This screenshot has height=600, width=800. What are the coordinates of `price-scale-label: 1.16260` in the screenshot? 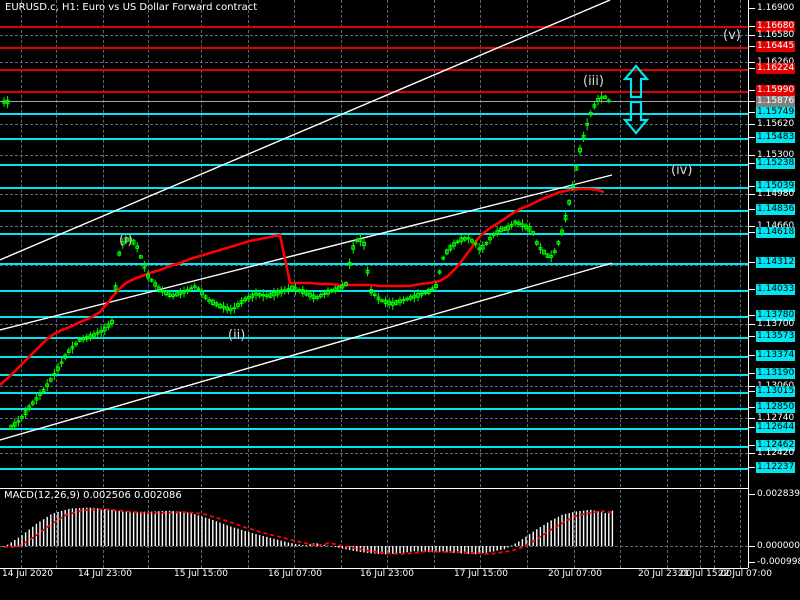 It's located at (776, 62).